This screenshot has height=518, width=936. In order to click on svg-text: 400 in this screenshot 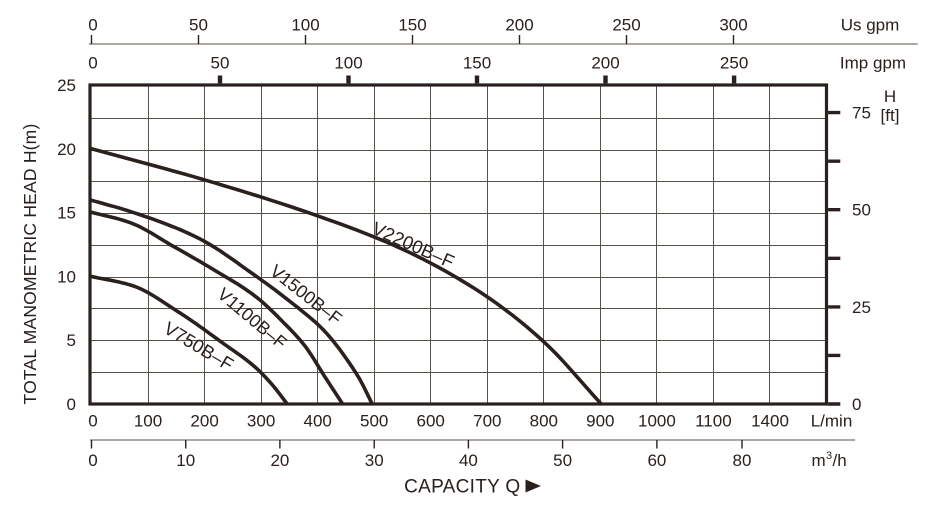, I will do `click(318, 421)`.